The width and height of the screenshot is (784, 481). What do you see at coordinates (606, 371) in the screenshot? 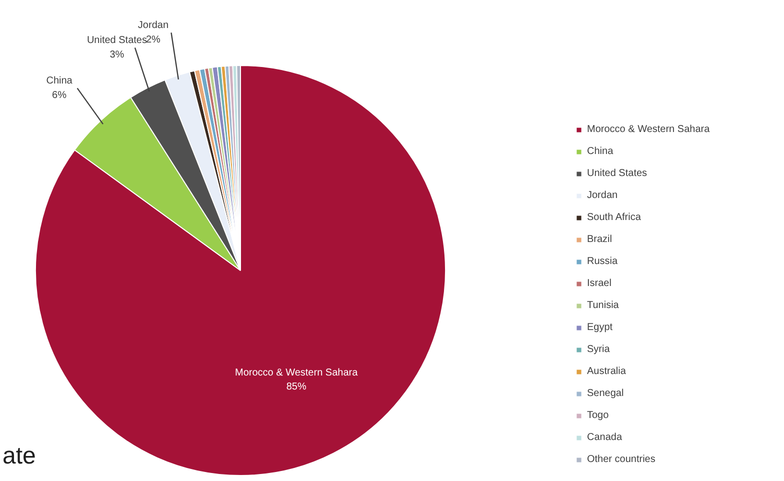
I see `legend-label: Australia` at bounding box center [606, 371].